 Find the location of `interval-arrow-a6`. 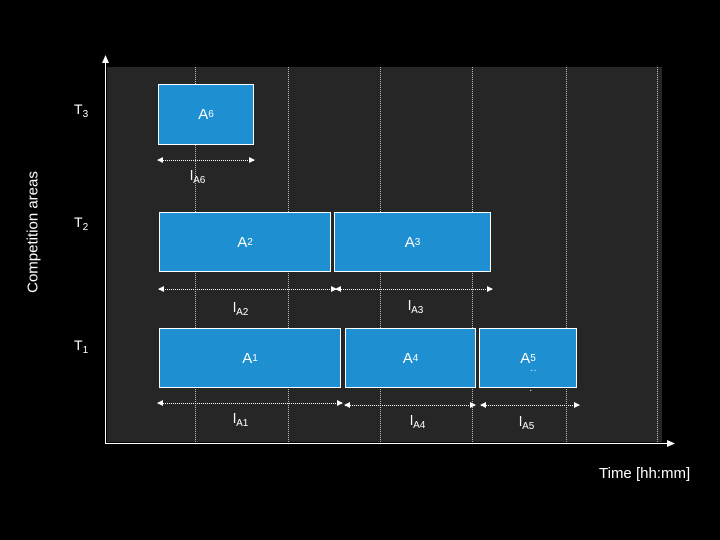

interval-arrow-a6 is located at coordinates (206, 160).